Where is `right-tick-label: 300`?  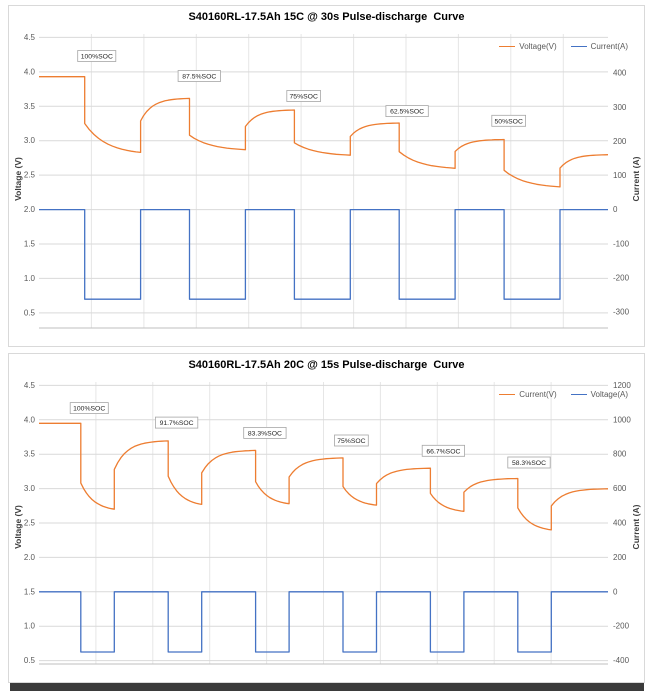
right-tick-label: 300 is located at coordinates (620, 107).